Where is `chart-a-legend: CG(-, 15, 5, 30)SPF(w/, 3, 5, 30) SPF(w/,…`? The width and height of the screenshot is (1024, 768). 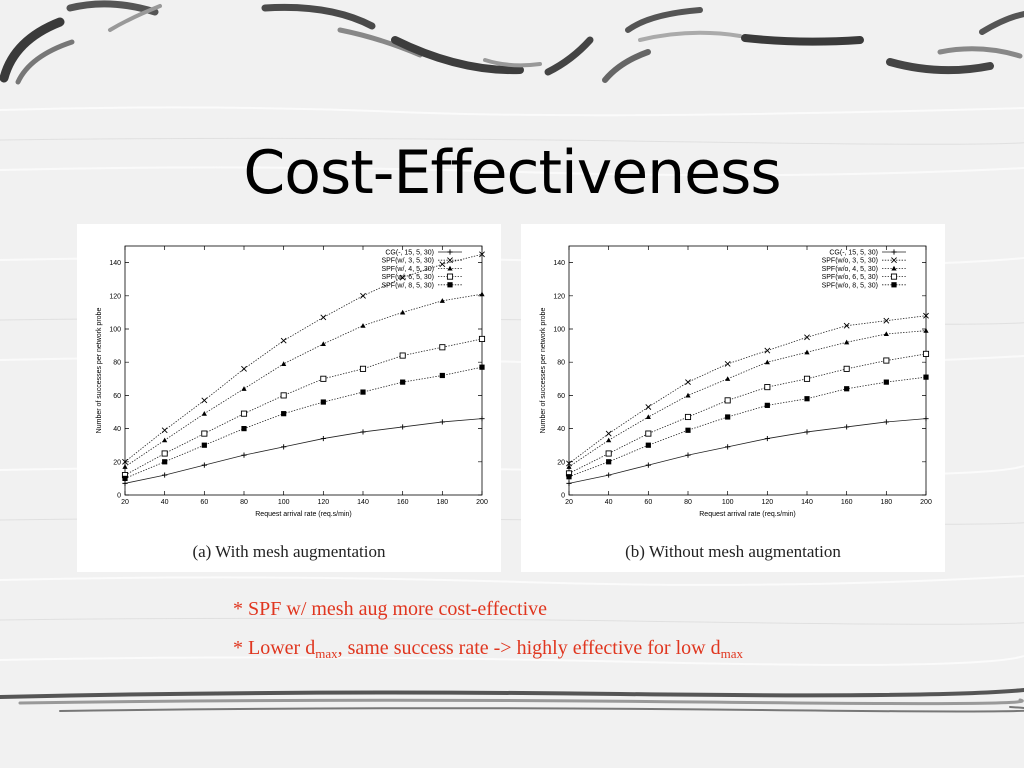 chart-a-legend: CG(-, 15, 5, 30)SPF(w/, 3, 5, 30) SPF(w/,… is located at coordinates (421, 269).